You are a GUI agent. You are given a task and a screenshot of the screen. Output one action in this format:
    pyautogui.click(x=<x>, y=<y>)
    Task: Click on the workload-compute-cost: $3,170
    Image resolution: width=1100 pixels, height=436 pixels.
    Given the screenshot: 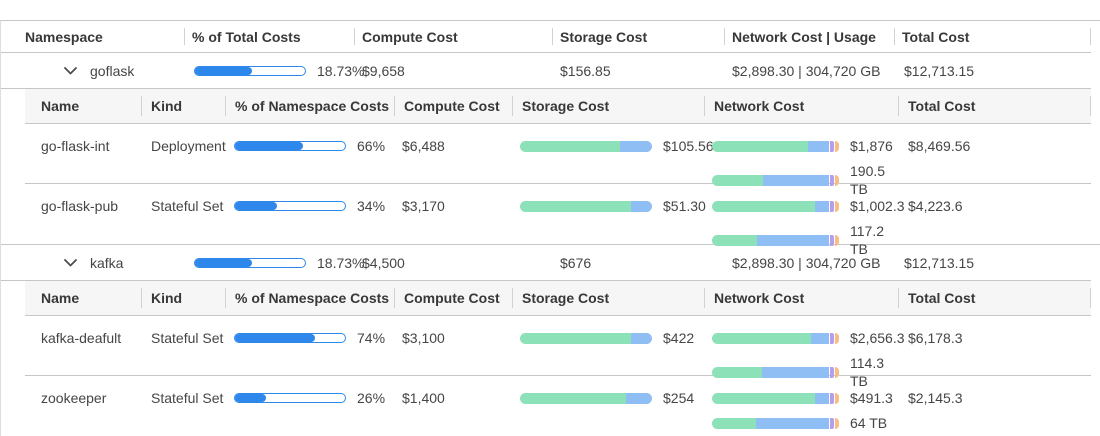 What is the action you would take?
    pyautogui.click(x=423, y=206)
    